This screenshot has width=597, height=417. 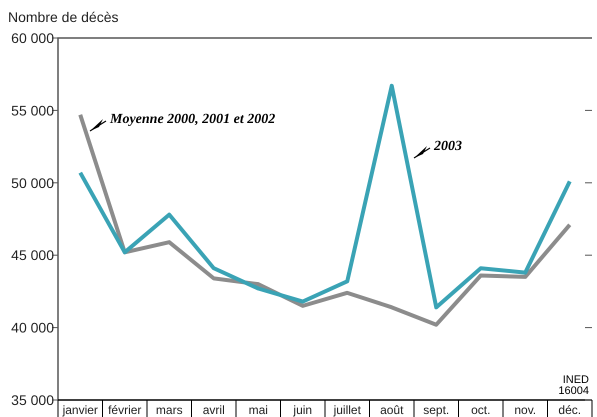 What do you see at coordinates (480, 410) in the screenshot?
I see `x-tick-label: oct.` at bounding box center [480, 410].